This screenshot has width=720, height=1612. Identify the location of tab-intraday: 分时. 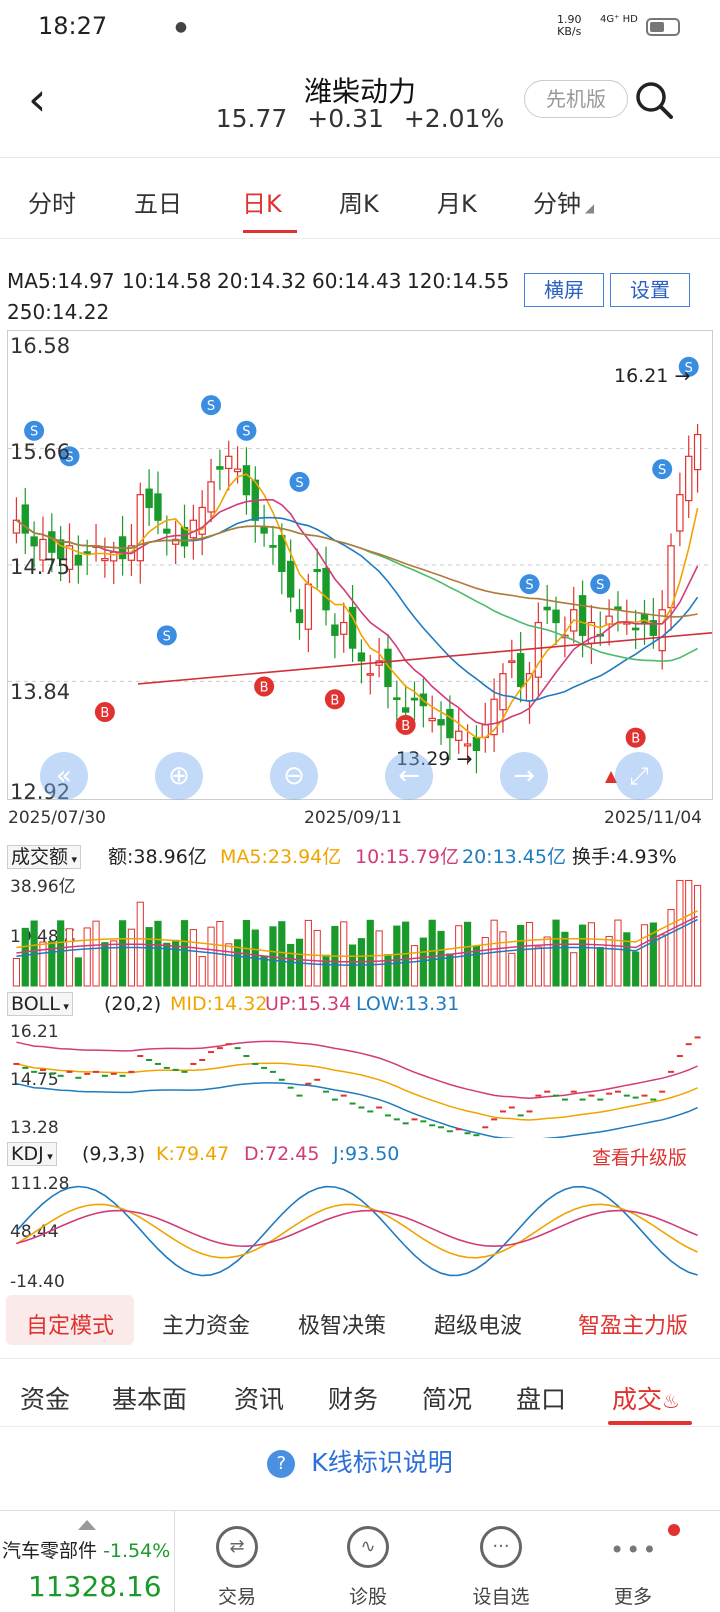
(52, 204).